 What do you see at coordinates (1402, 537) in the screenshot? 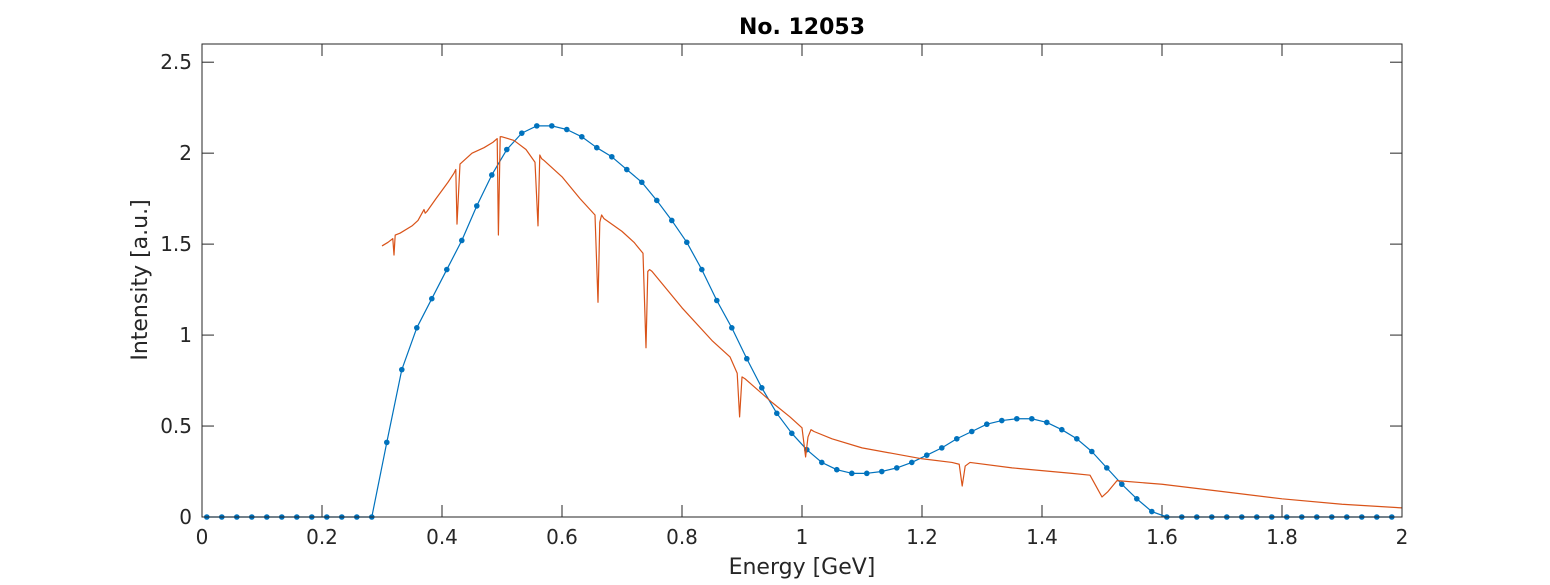
I see `x-tick-label: 2` at bounding box center [1402, 537].